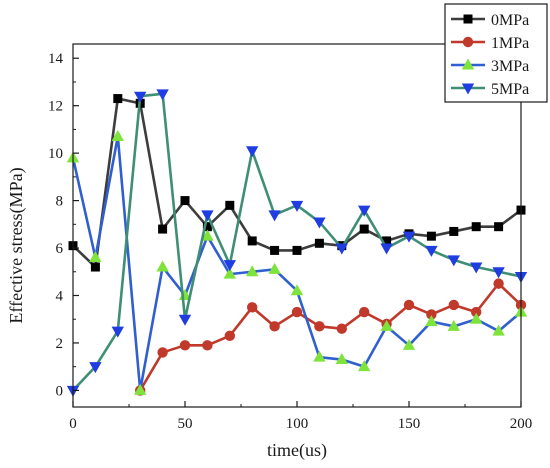  Describe the element at coordinates (55, 107) in the screenshot. I see `y-tick-label: 12` at that location.